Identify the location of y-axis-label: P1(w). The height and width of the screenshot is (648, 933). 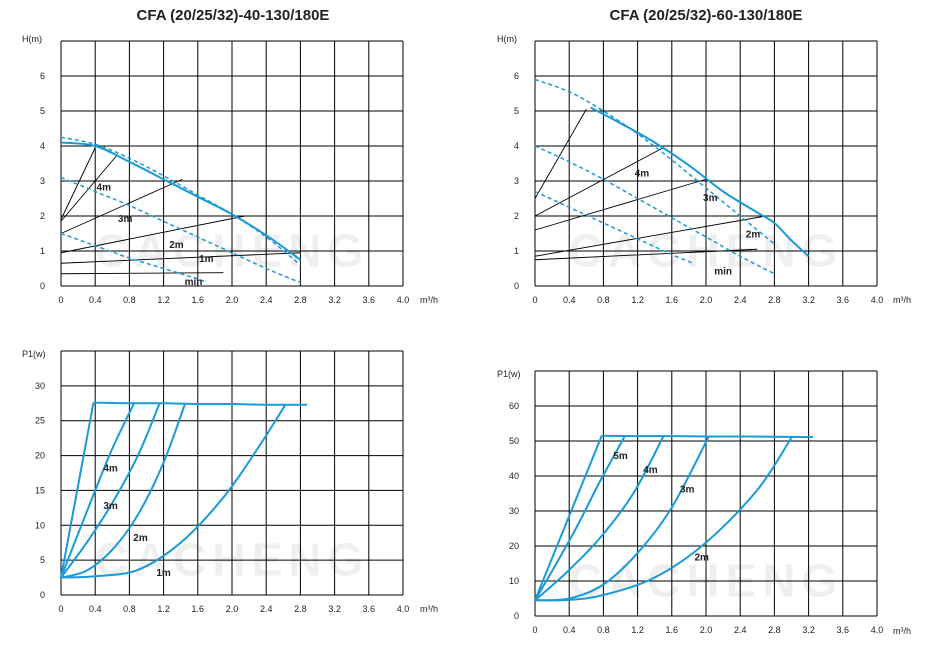
(34, 354).